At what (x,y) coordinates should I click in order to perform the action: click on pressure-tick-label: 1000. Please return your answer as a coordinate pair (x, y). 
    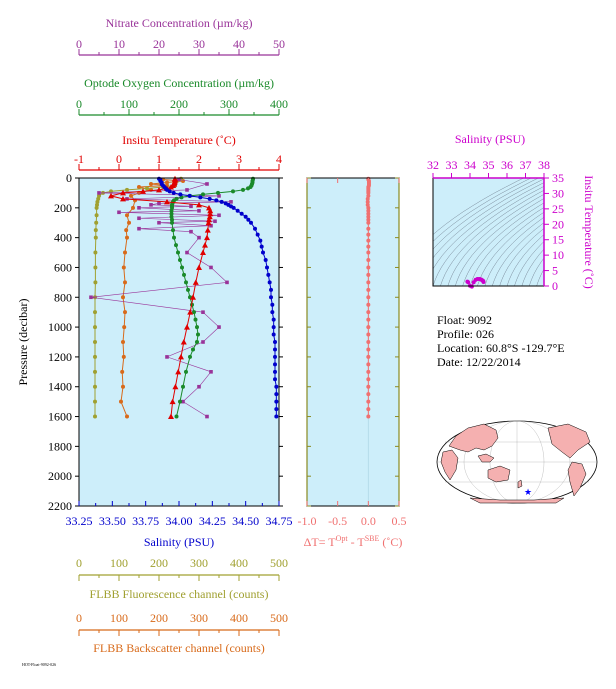
    Looking at the image, I should click on (60, 327).